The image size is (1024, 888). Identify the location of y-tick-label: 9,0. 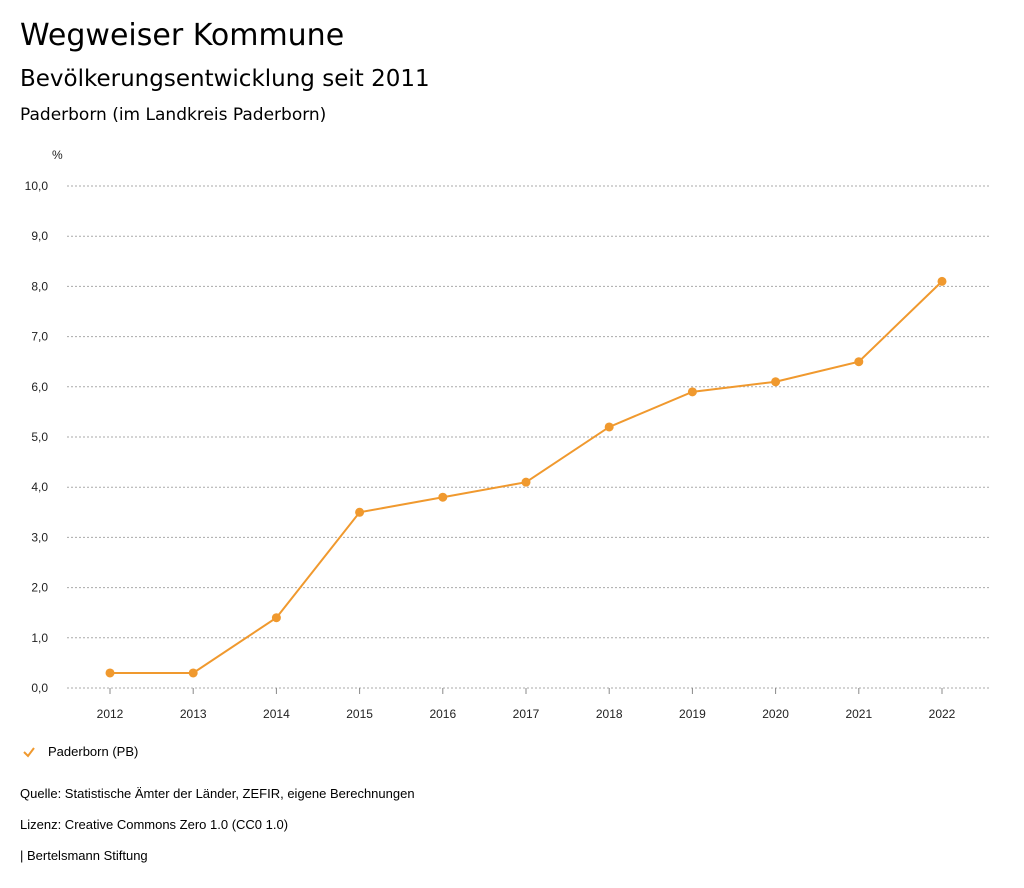
(39, 236).